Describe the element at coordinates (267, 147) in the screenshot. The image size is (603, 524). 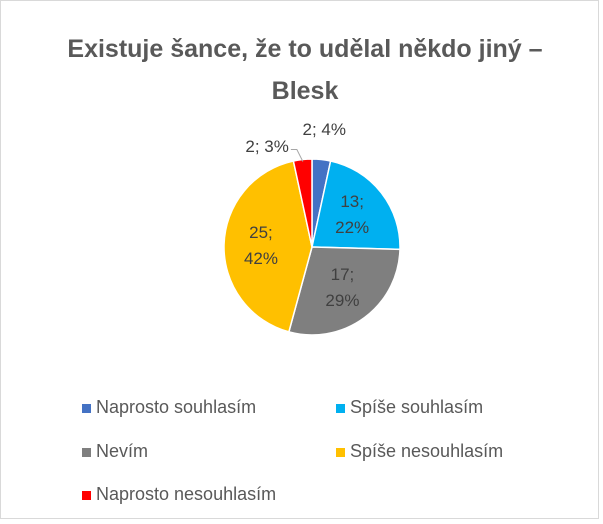
I see `data-label: 2; 3%` at that location.